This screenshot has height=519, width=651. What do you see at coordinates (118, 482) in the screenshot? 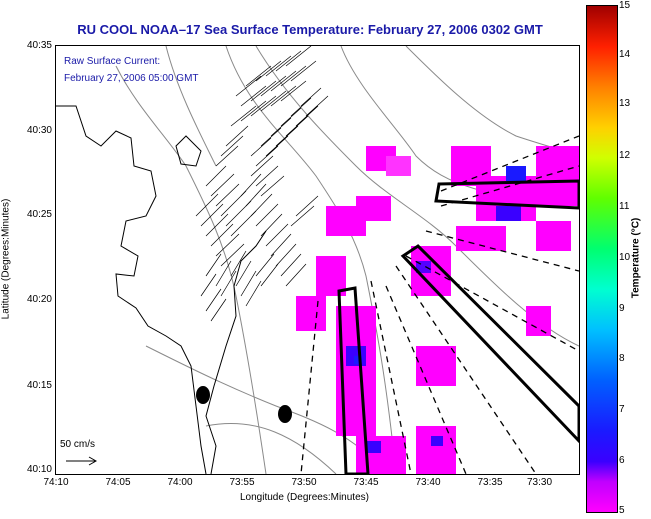
I see `x-tick-label: 74:05` at bounding box center [118, 482].